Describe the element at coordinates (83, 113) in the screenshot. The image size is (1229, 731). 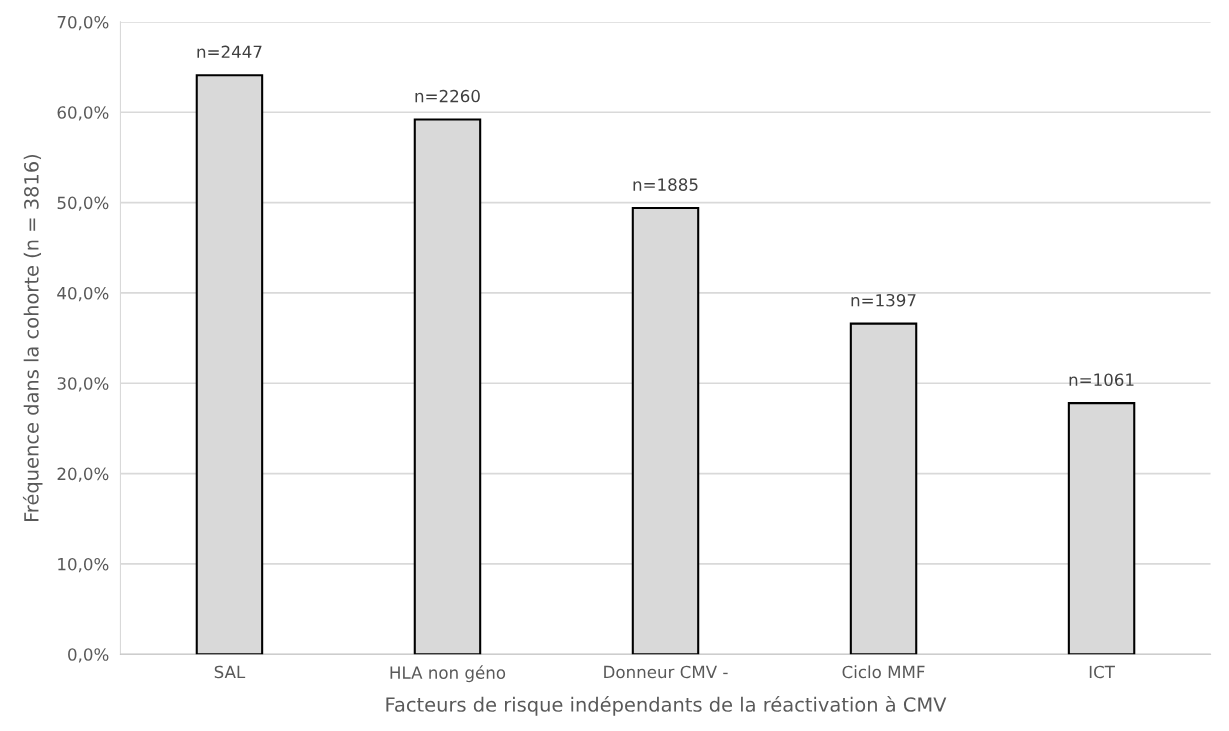
I see `y-tick-label: 60,0%` at that location.